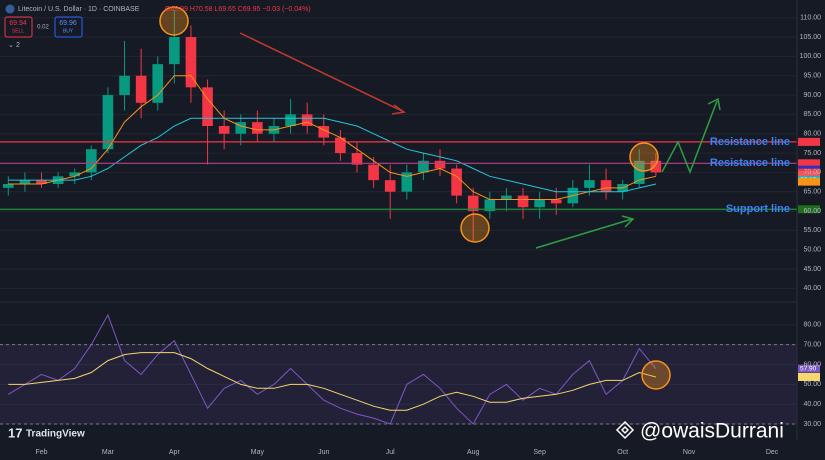  What do you see at coordinates (390, 452) in the screenshot?
I see `x-tick-label: Jul` at bounding box center [390, 452].